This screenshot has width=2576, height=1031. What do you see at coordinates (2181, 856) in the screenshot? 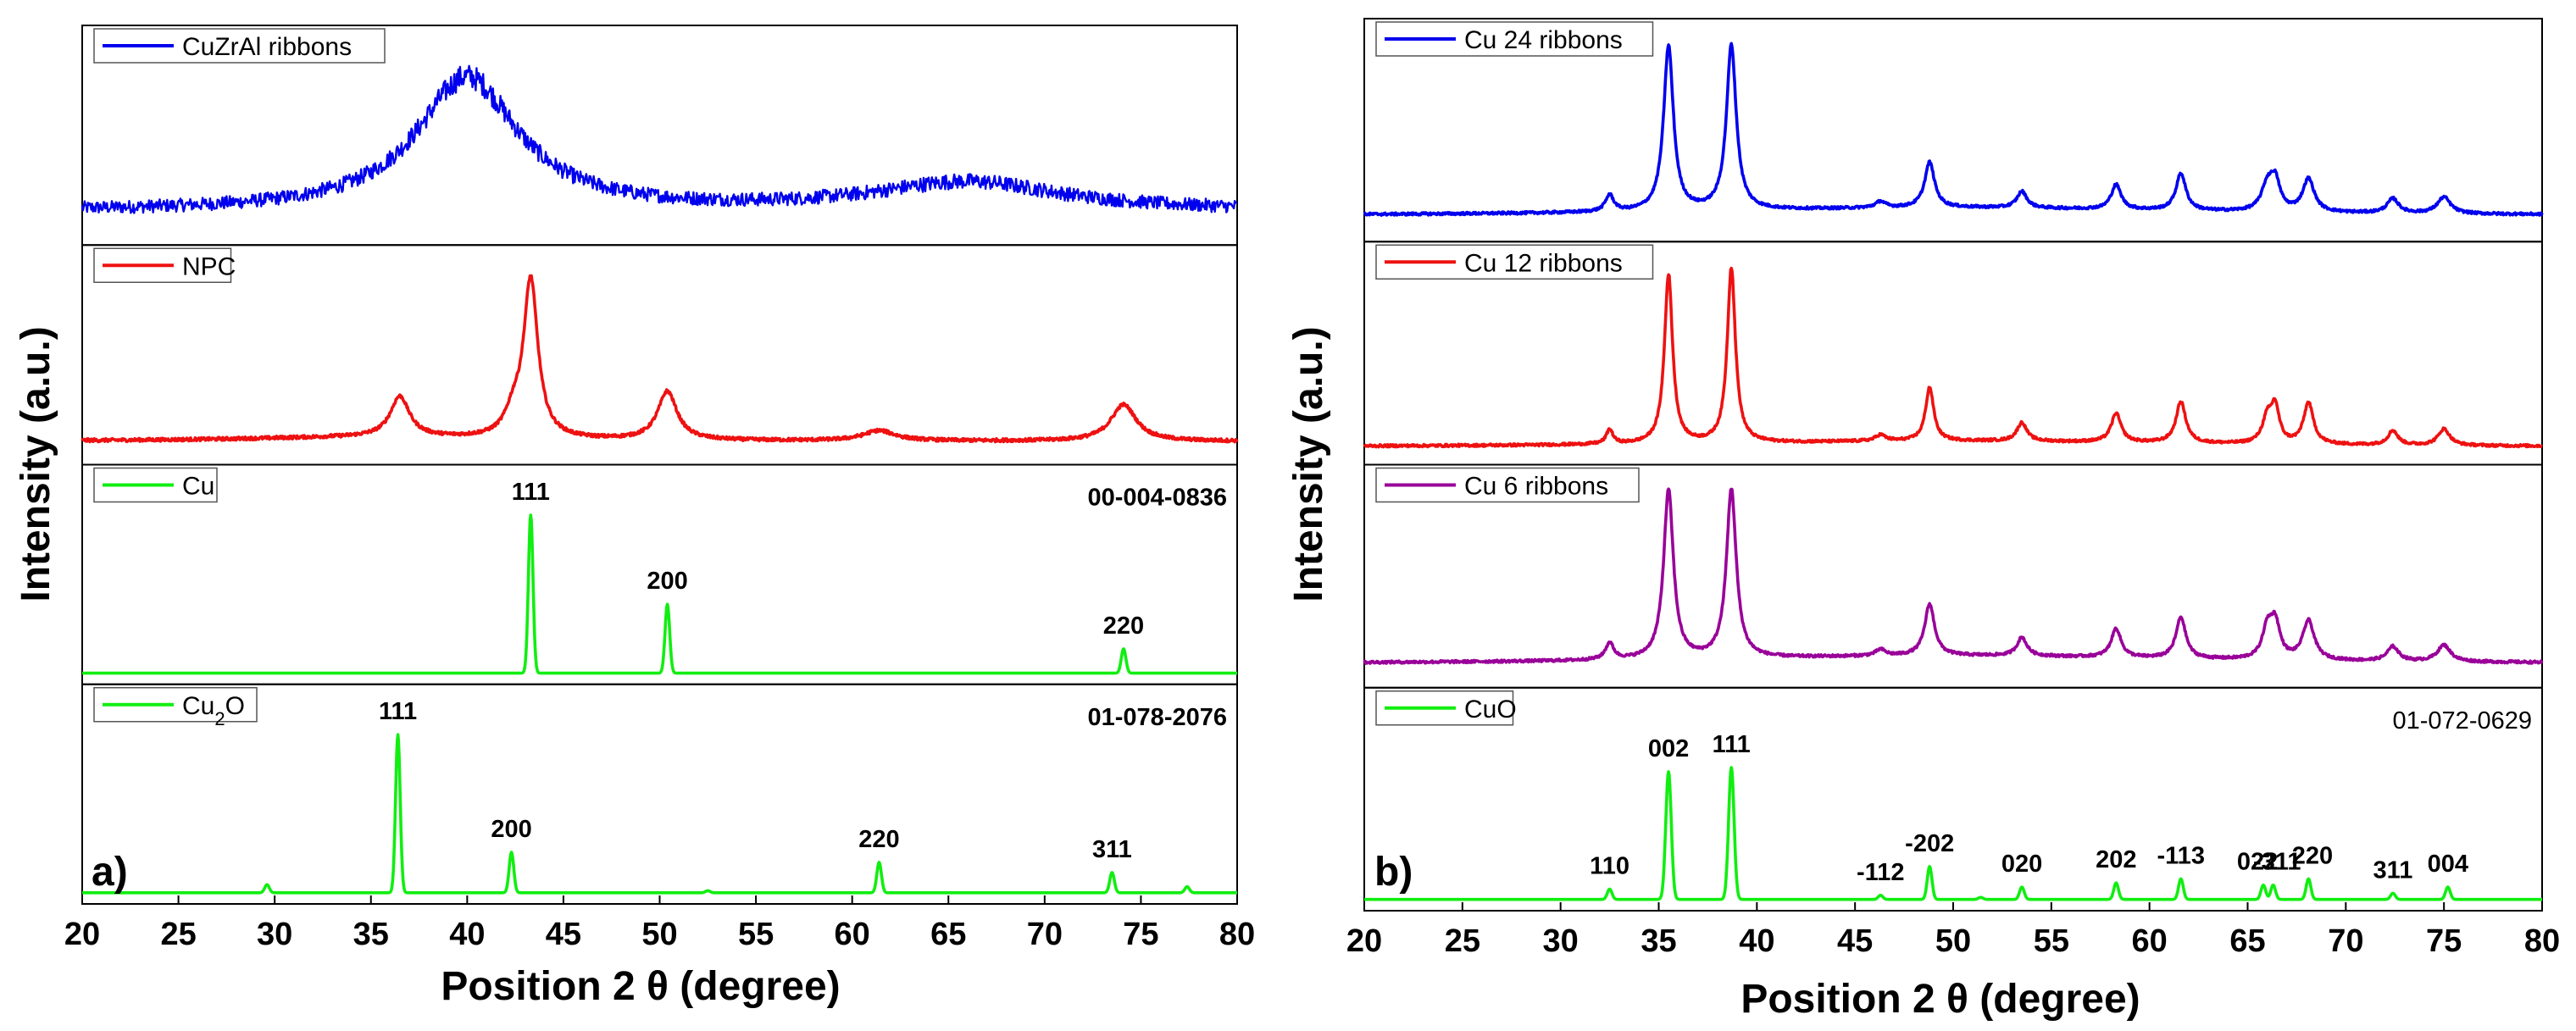
I see `hkl-label: -113` at bounding box center [2181, 856].